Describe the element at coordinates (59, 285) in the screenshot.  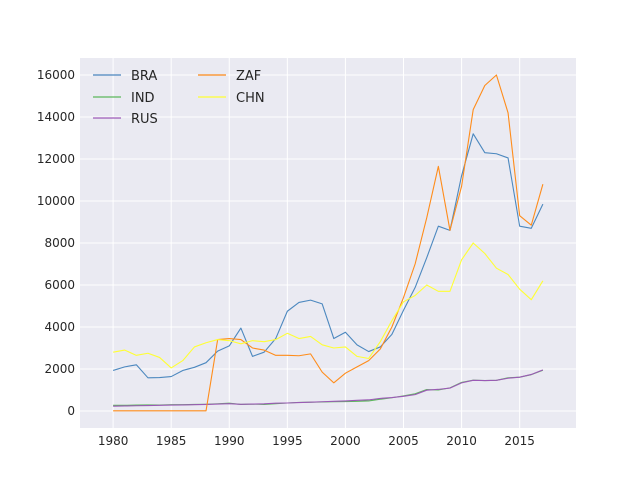
I see `y-tick-label: 6000` at that location.